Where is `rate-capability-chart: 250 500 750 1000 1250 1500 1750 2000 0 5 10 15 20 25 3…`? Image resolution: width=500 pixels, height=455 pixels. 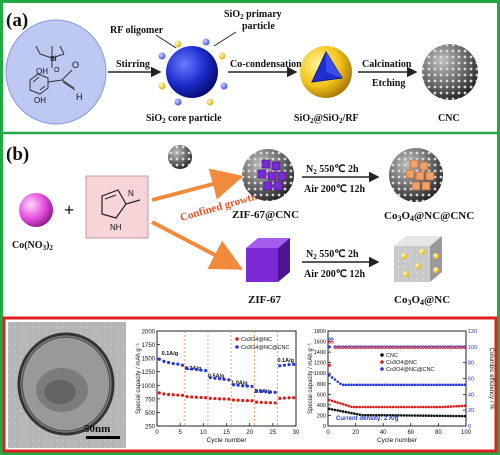 rate-capability-chart: 250 500 750 1000 1250 1500 1750 2000 0 5 10 15 20 25 3… is located at coordinates (218, 387).